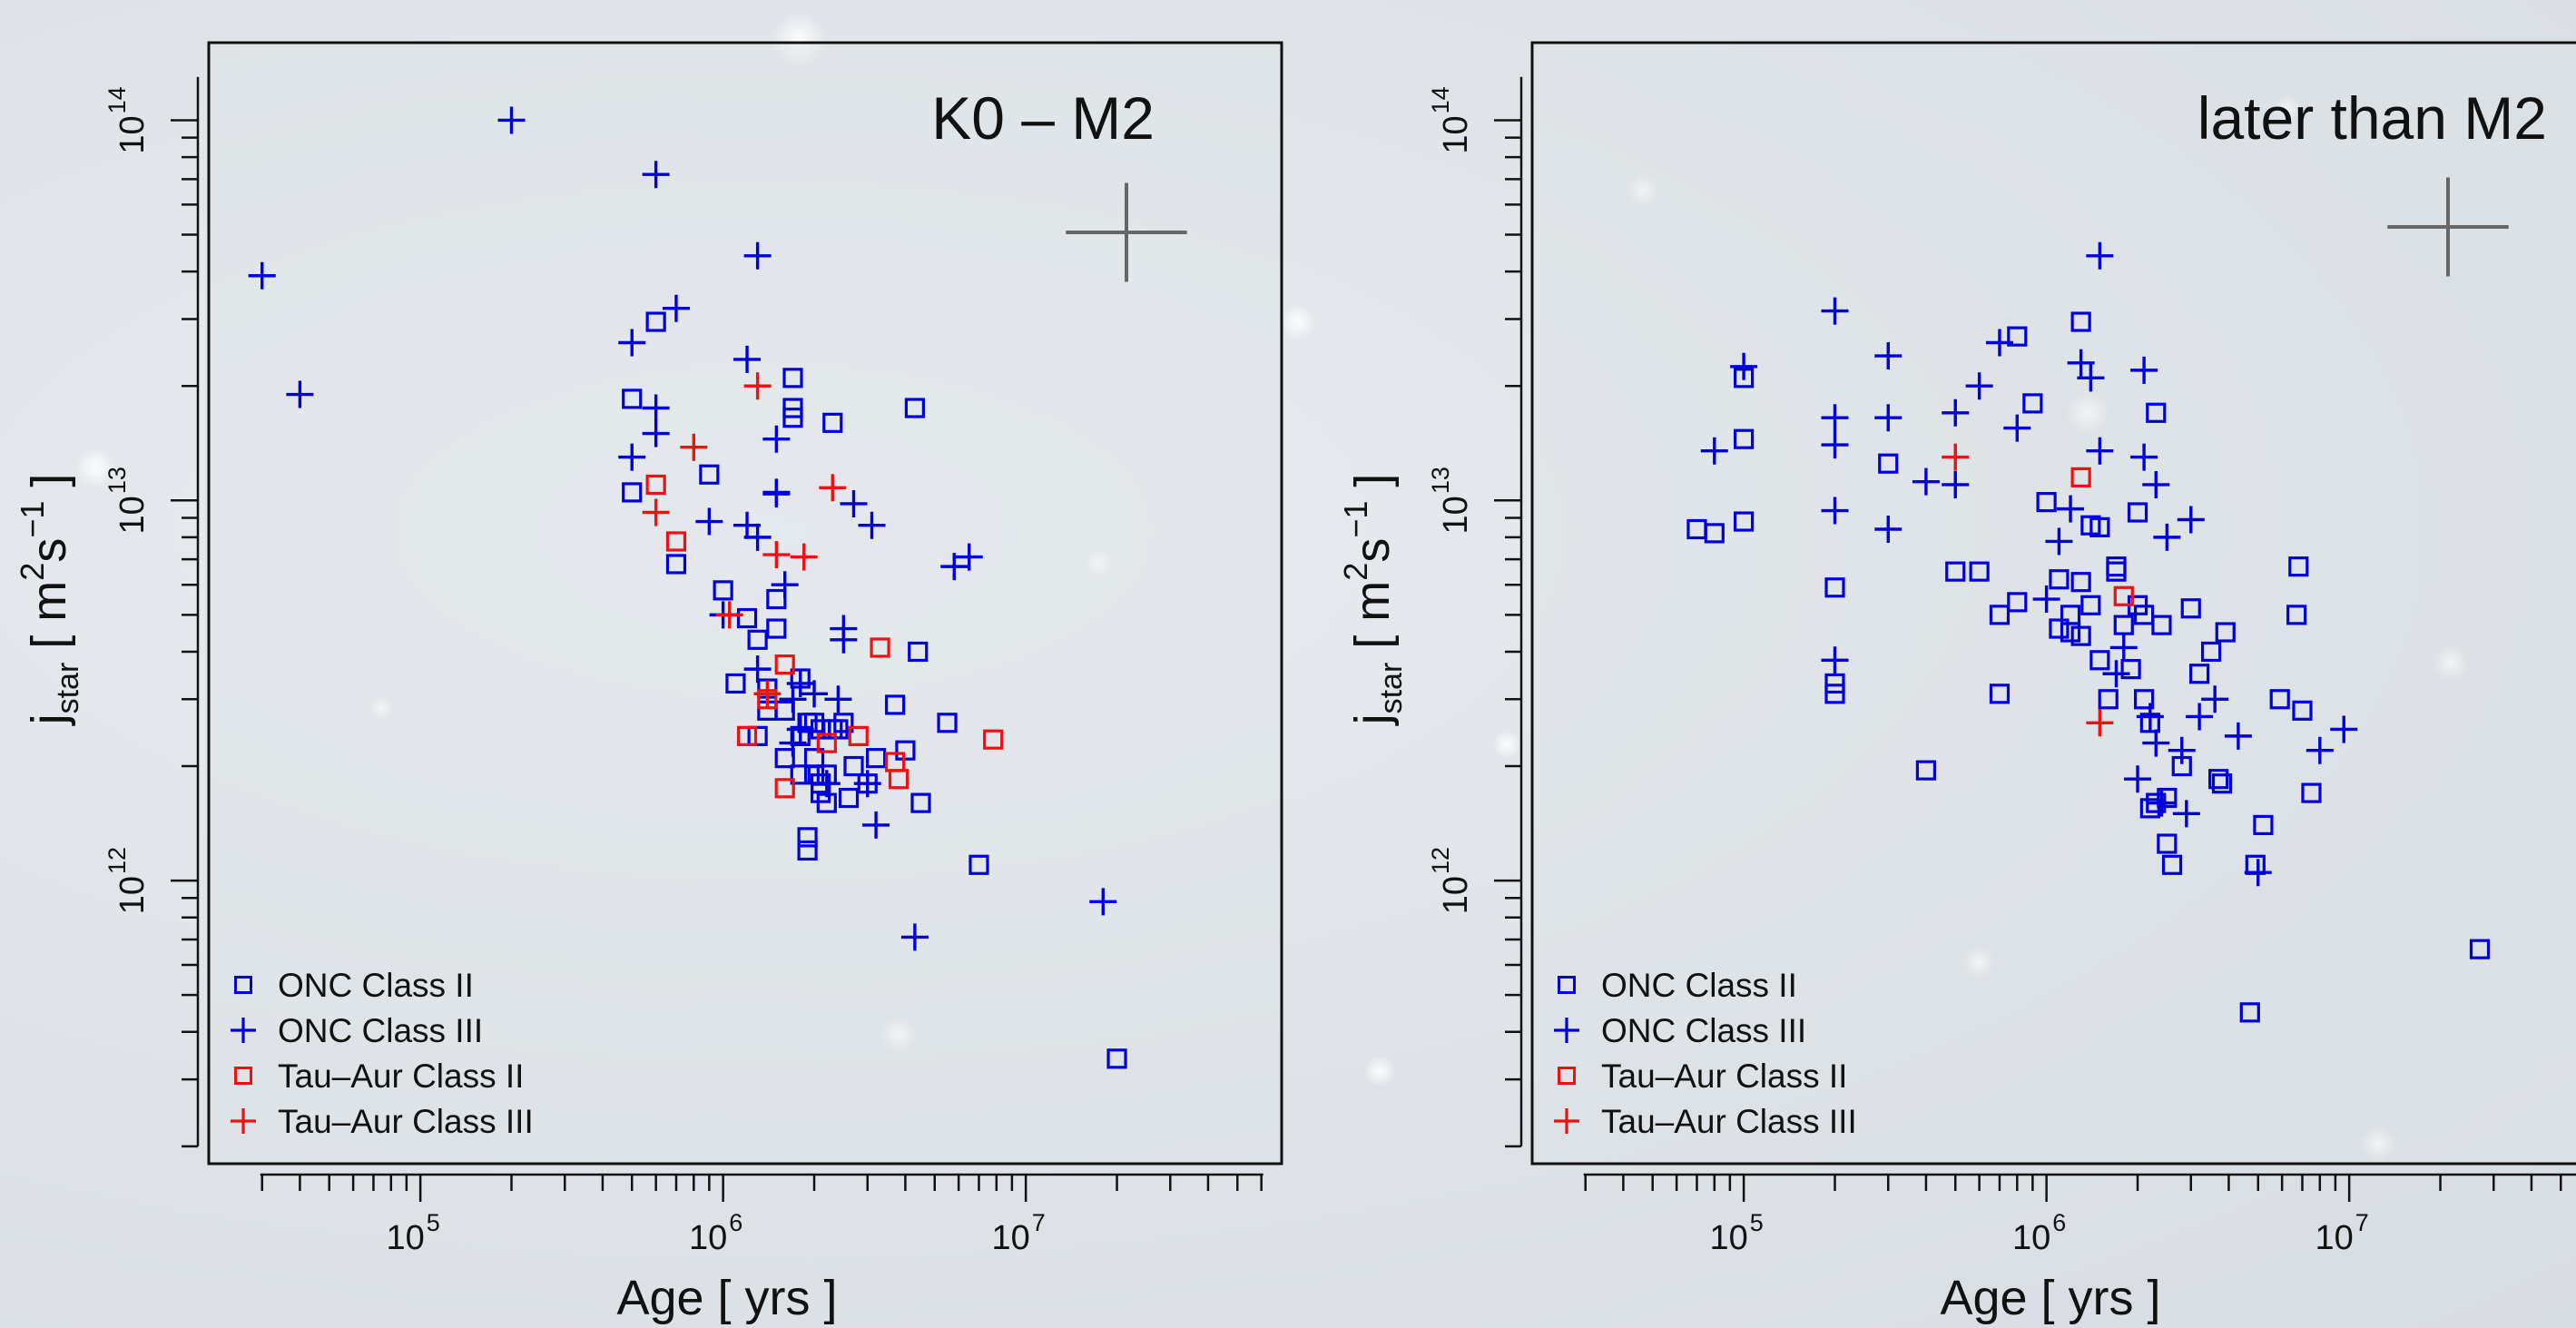 This screenshot has width=2576, height=1328. Describe the element at coordinates (1126, 232) in the screenshot. I see `error-bar-cross` at that location.